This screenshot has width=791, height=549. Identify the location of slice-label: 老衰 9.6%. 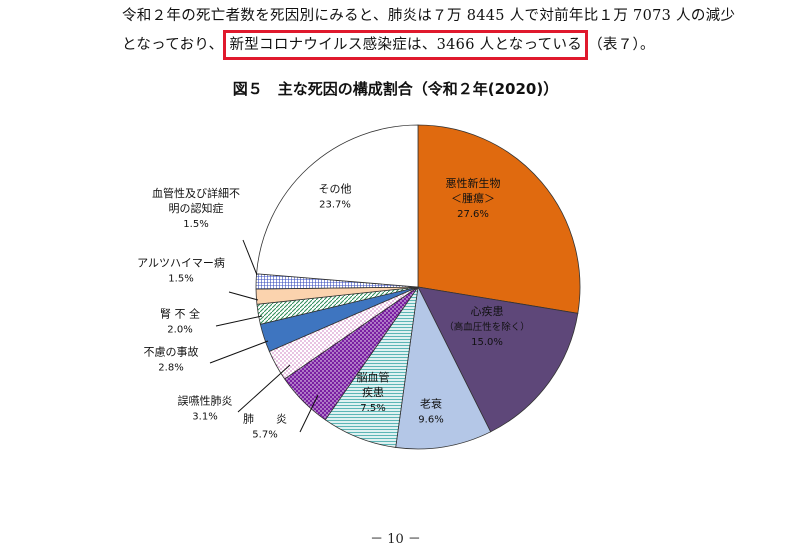
(430, 411).